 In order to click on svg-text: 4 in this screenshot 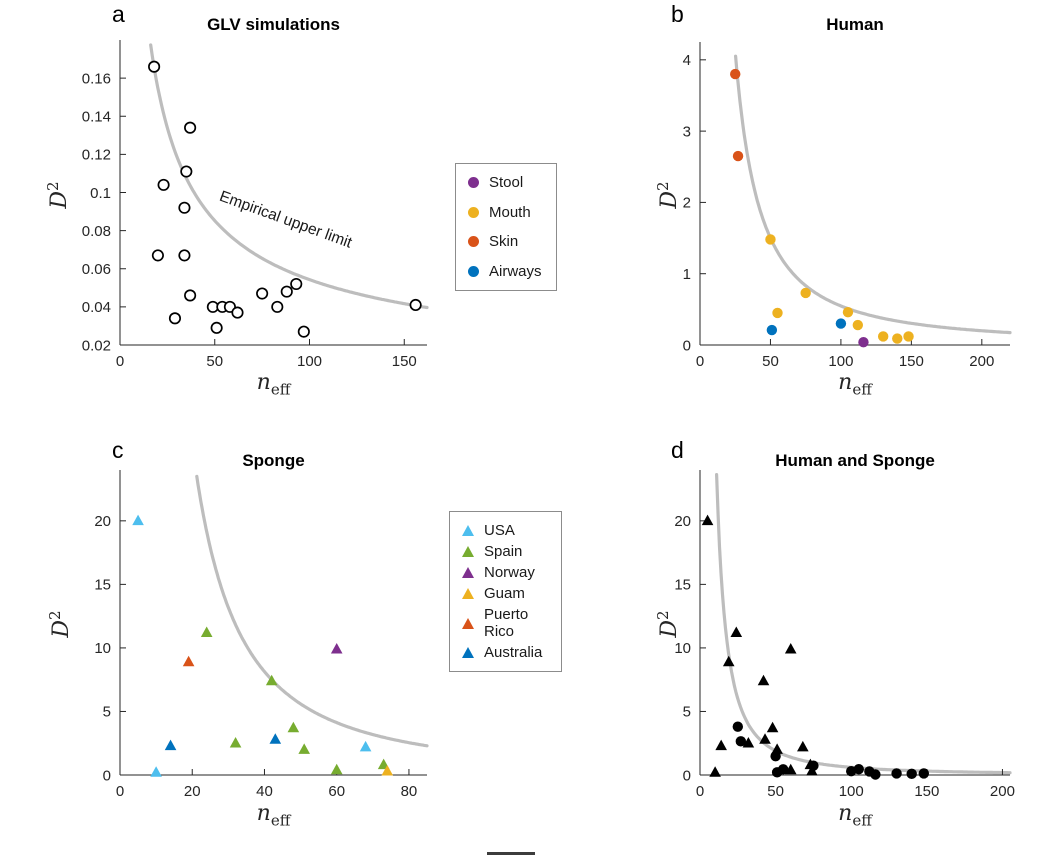, I will do `click(687, 60)`.